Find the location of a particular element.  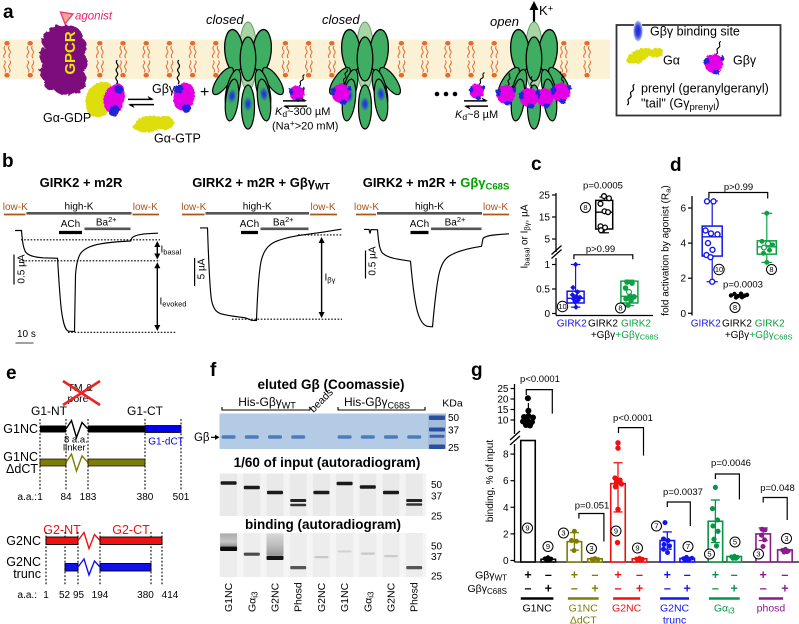

svg-text: p=0.051 is located at coordinates (592, 506).